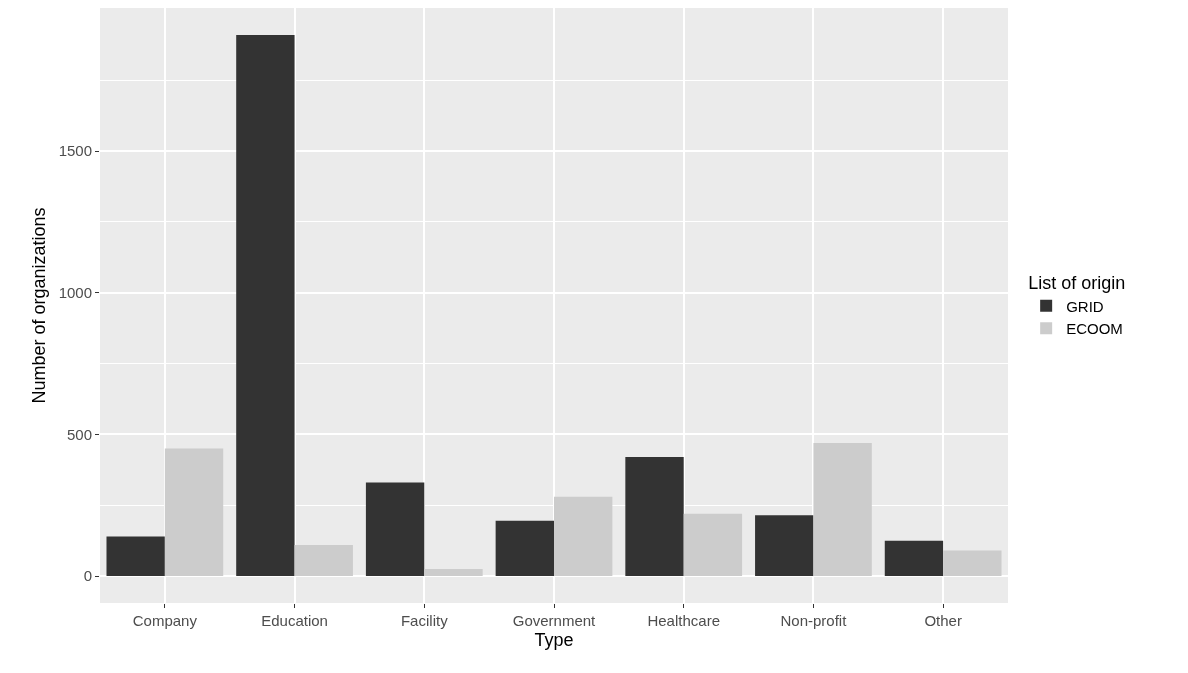  Describe the element at coordinates (554, 620) in the screenshot. I see `x-tick-label: Government` at that location.